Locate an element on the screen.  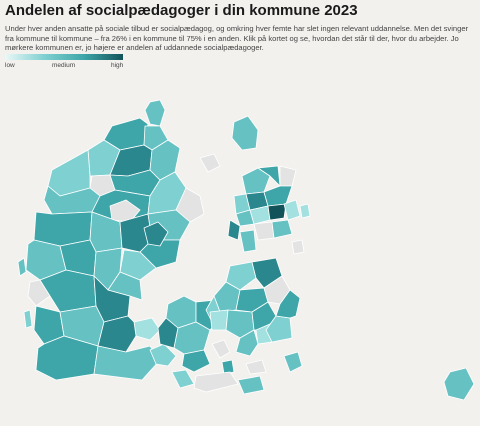
legend-high-label: high is located at coordinates (117, 65).